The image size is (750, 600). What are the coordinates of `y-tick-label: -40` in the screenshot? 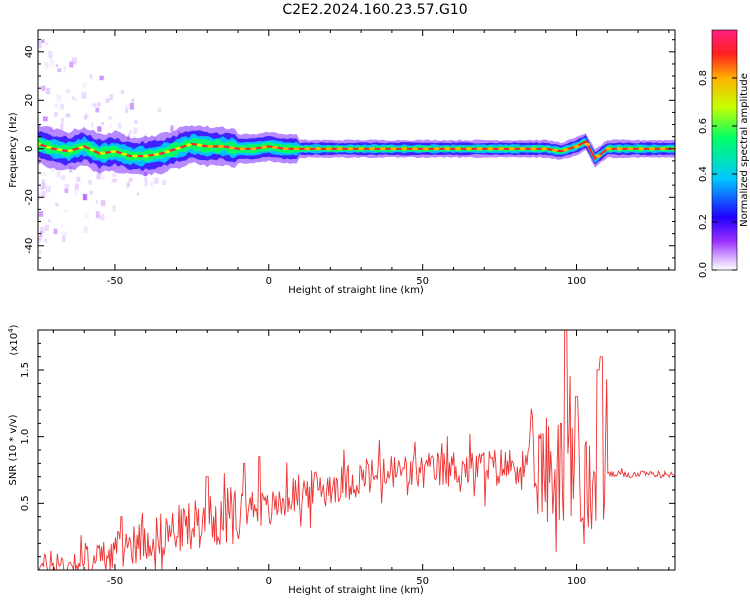 It's located at (29, 246).